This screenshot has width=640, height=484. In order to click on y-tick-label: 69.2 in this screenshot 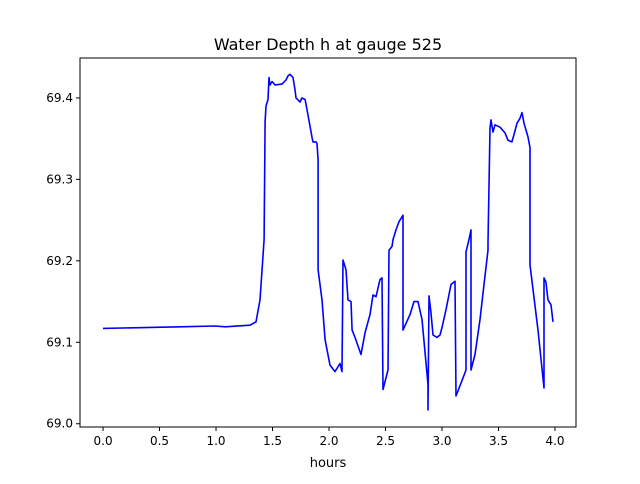, I will do `click(59, 261)`.